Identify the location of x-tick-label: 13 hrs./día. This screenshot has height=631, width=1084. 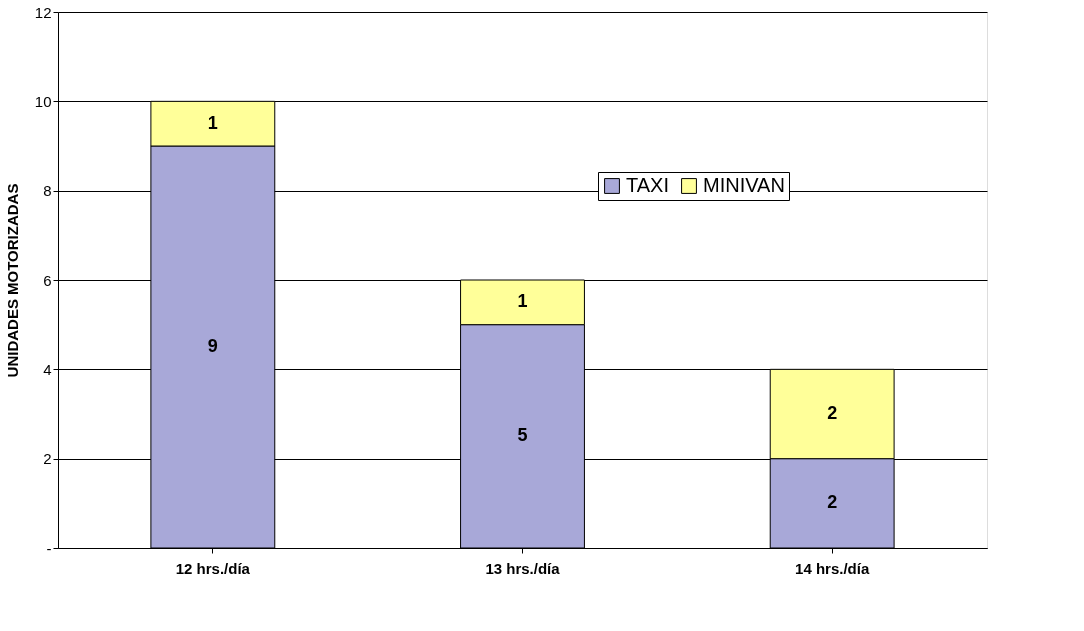
(523, 568).